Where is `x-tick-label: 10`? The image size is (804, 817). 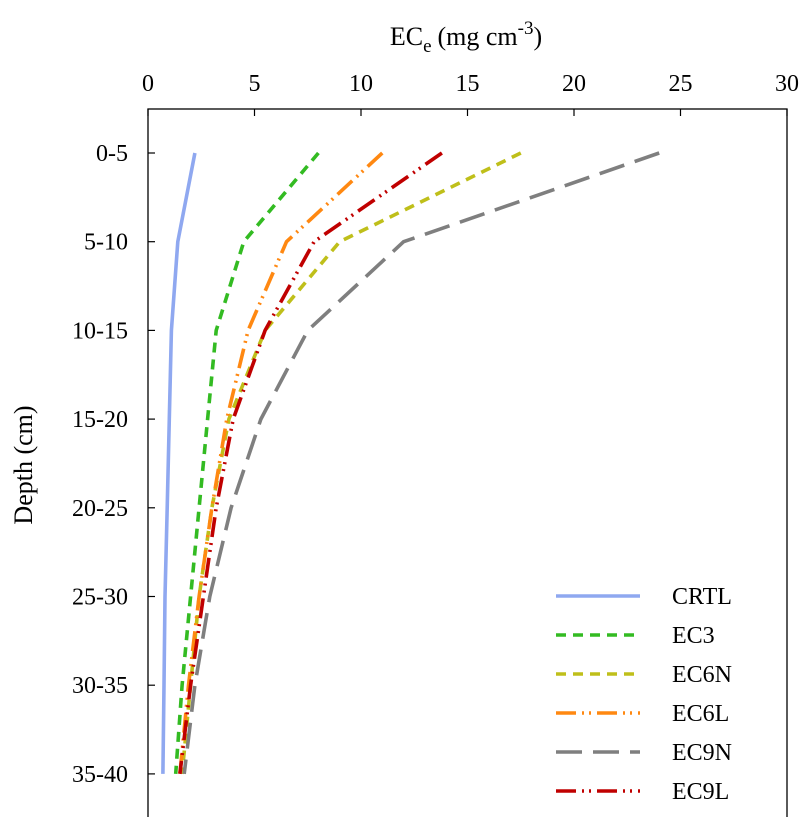 x-tick-label: 10 is located at coordinates (361, 84).